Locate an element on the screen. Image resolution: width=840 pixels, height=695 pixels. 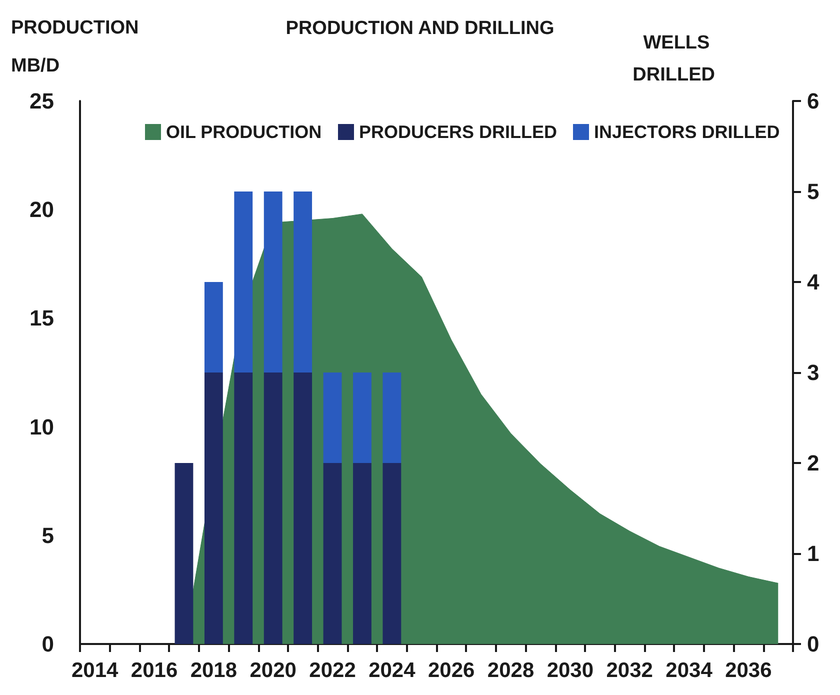
x-tick-label: 2026 is located at coordinates (451, 670).